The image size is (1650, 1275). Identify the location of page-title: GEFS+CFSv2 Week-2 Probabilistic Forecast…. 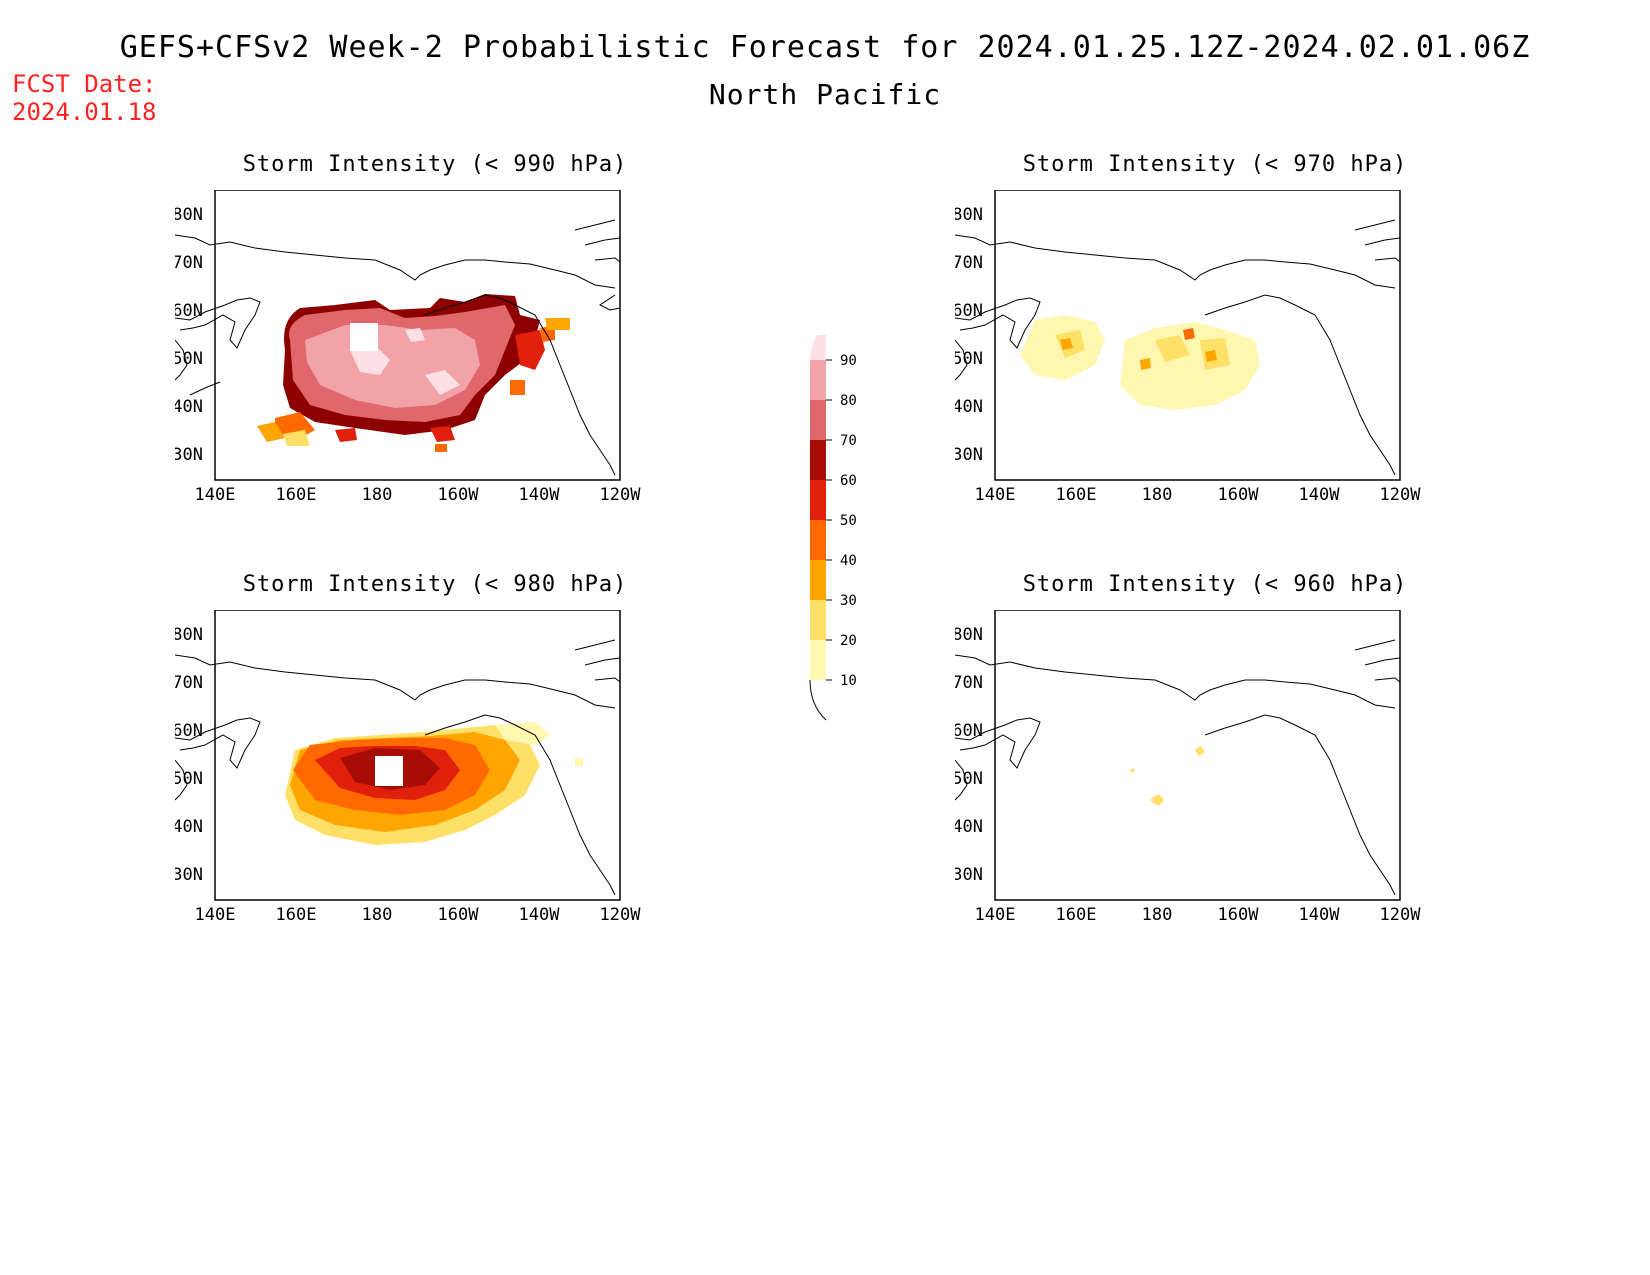
(825, 47).